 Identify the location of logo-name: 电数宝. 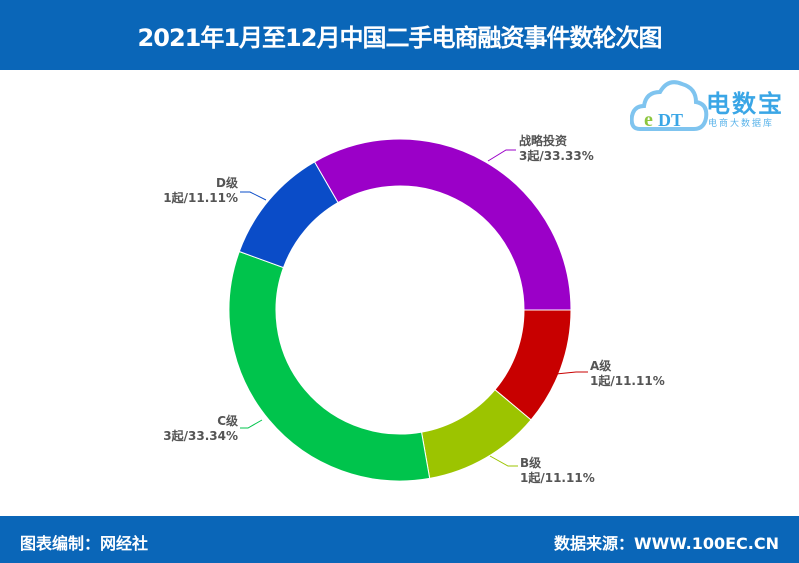
(745, 104).